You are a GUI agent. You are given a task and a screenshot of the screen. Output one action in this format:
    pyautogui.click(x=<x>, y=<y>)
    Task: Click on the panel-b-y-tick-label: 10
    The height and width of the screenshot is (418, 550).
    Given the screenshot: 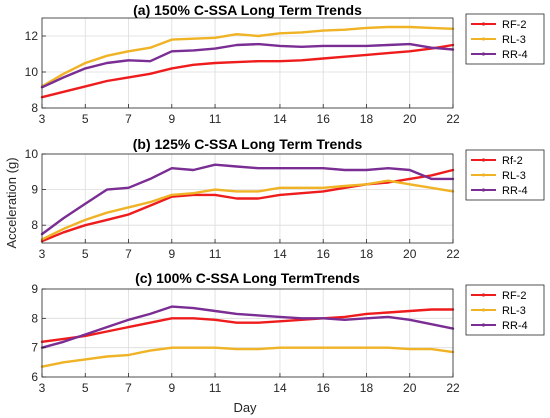 What is the action you would take?
    pyautogui.click(x=32, y=154)
    